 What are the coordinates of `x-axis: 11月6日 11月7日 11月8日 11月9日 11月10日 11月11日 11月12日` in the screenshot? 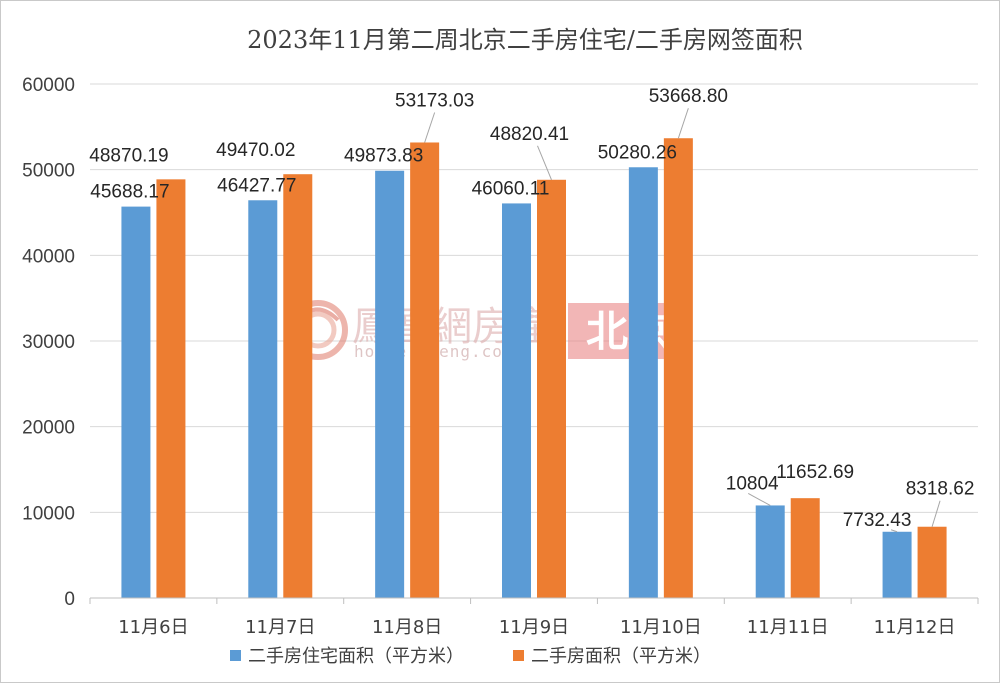 It's located at (534, 617).